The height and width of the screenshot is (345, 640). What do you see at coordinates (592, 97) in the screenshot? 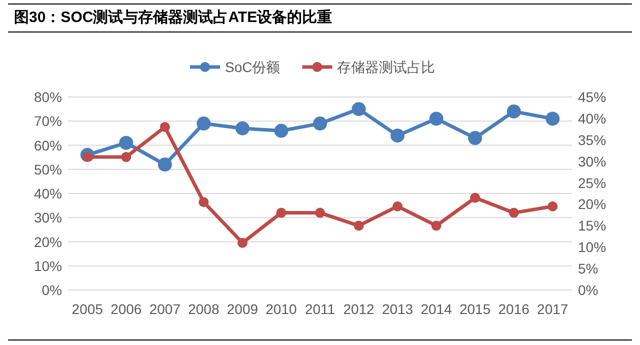
I see `y2-tick-label: 45%` at bounding box center [592, 97].